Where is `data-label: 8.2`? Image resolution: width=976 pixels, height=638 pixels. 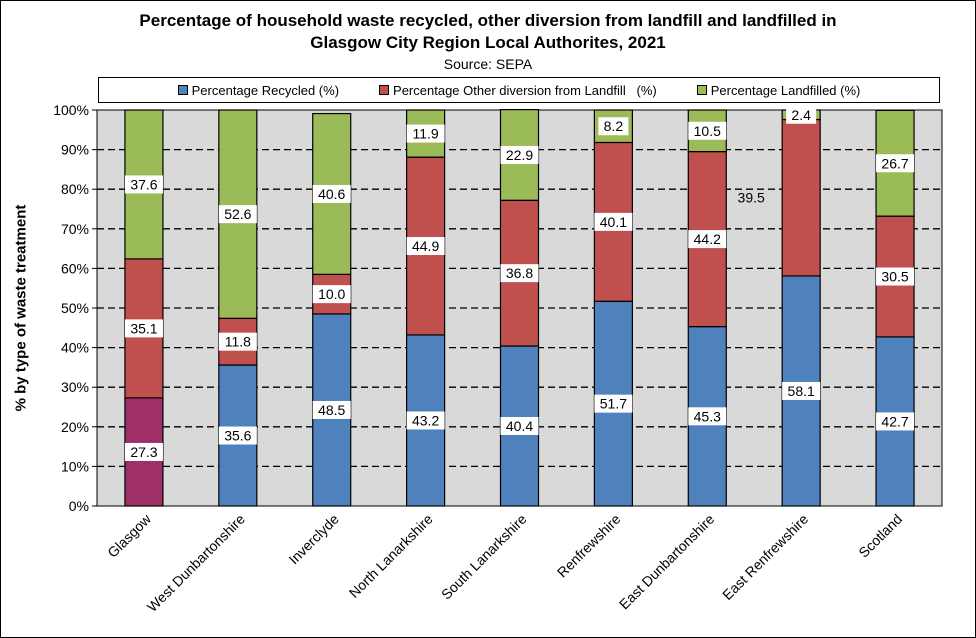 data-label: 8.2 is located at coordinates (614, 126).